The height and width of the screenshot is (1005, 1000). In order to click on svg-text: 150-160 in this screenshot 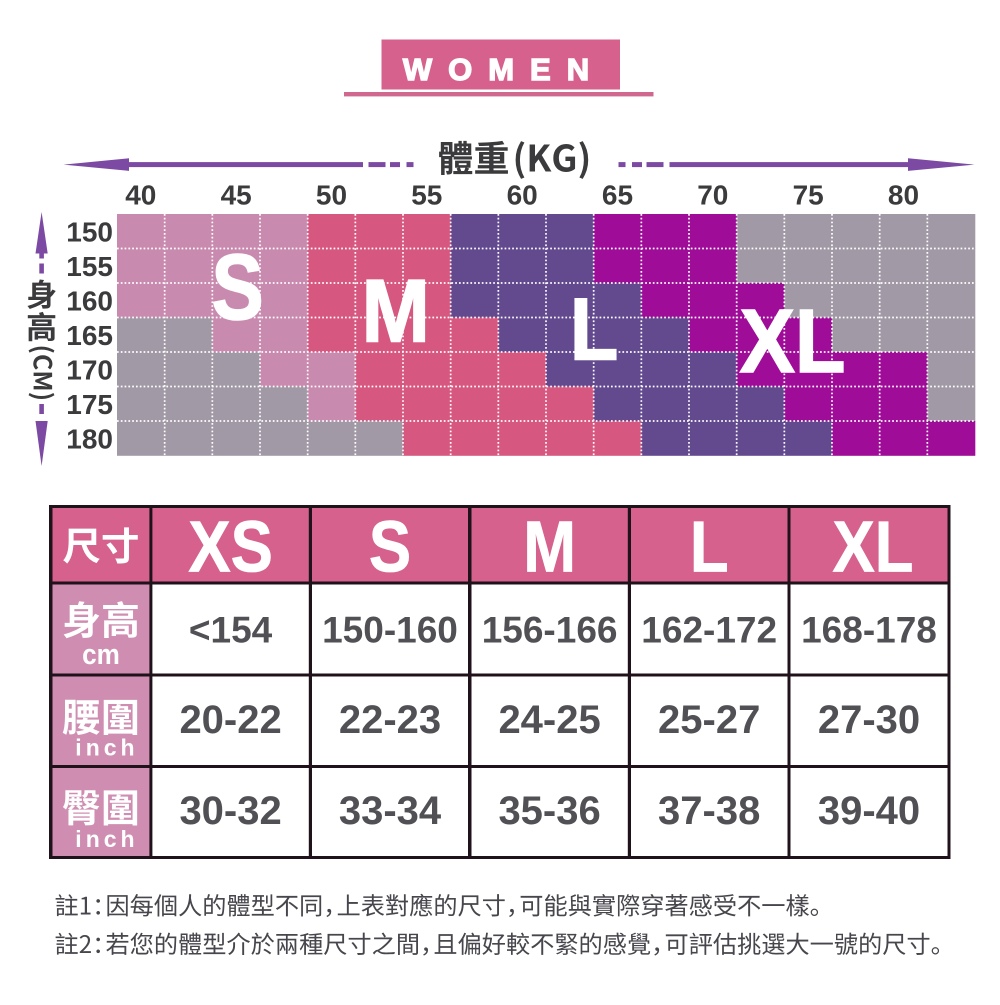, I will do `click(390, 630)`.